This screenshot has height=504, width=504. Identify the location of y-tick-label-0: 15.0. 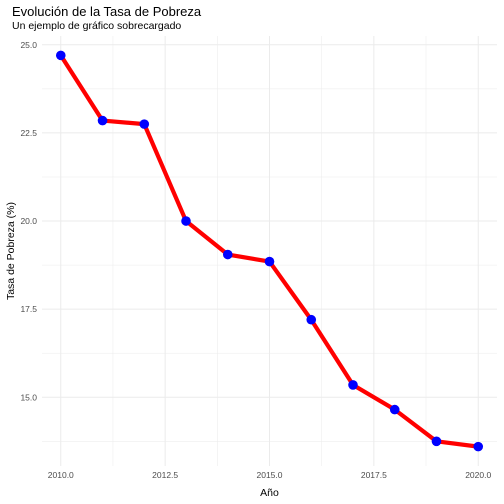
(28, 397).